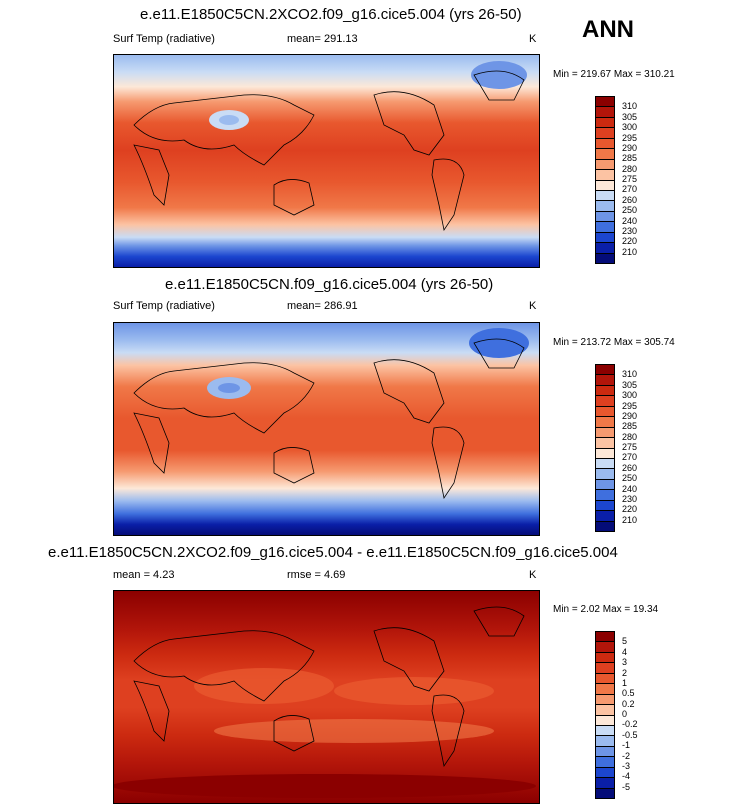 This screenshot has width=733, height=807. I want to click on panel3-tick: -2, so click(626, 755).